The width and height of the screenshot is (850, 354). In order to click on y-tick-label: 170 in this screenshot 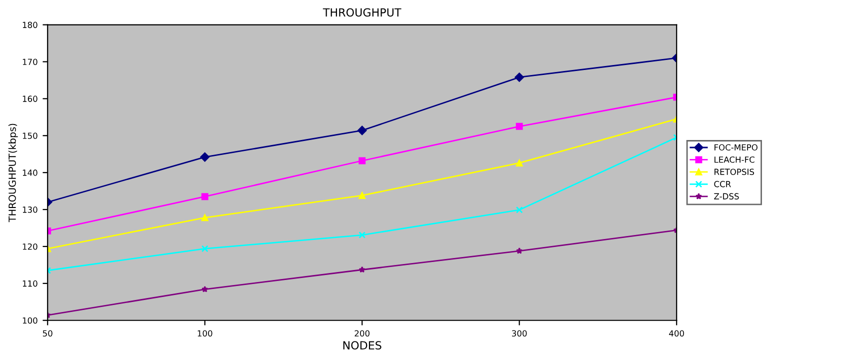, I will do `click(30, 62)`.